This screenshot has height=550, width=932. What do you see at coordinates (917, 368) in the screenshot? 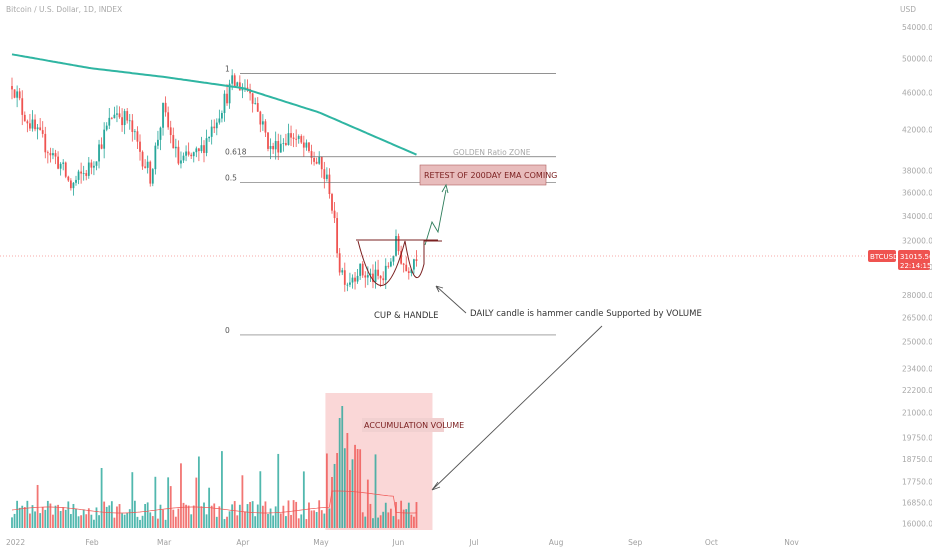
I see `y-tick-label: 23400.00` at bounding box center [917, 368].